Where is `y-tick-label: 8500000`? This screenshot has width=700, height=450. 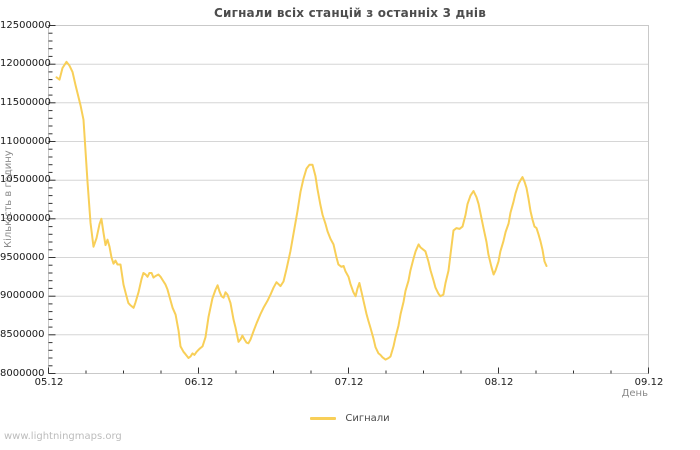 y-tick-label: 8500000 is located at coordinates (22, 334).